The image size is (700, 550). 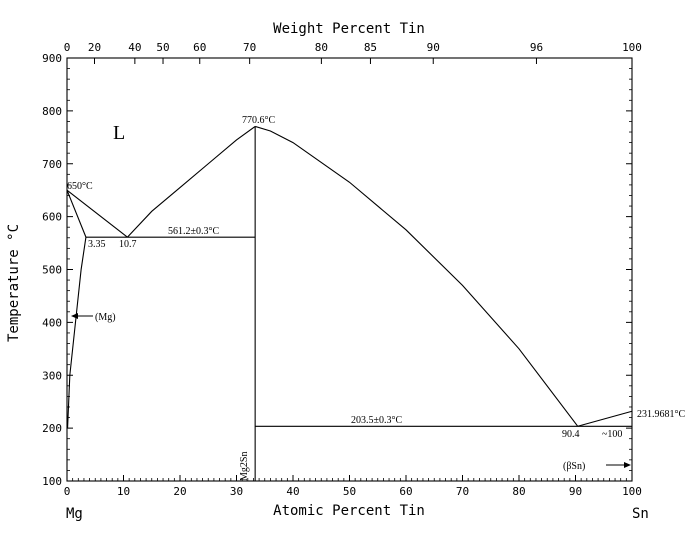 I want to click on x-top-tick-label: 60, so click(x=199, y=47).